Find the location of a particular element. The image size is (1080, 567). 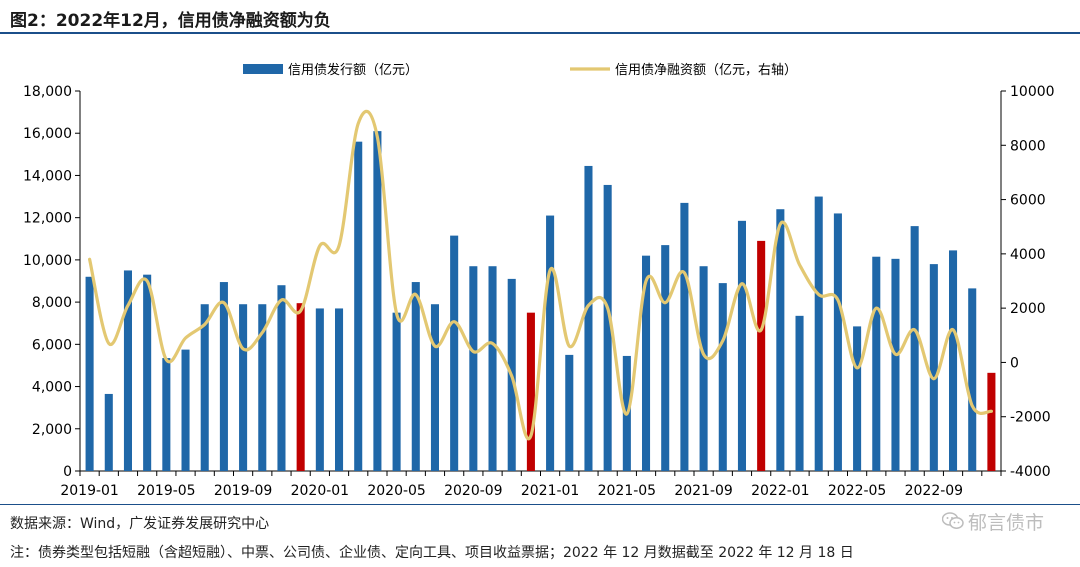

title-divider is located at coordinates (540, 33).